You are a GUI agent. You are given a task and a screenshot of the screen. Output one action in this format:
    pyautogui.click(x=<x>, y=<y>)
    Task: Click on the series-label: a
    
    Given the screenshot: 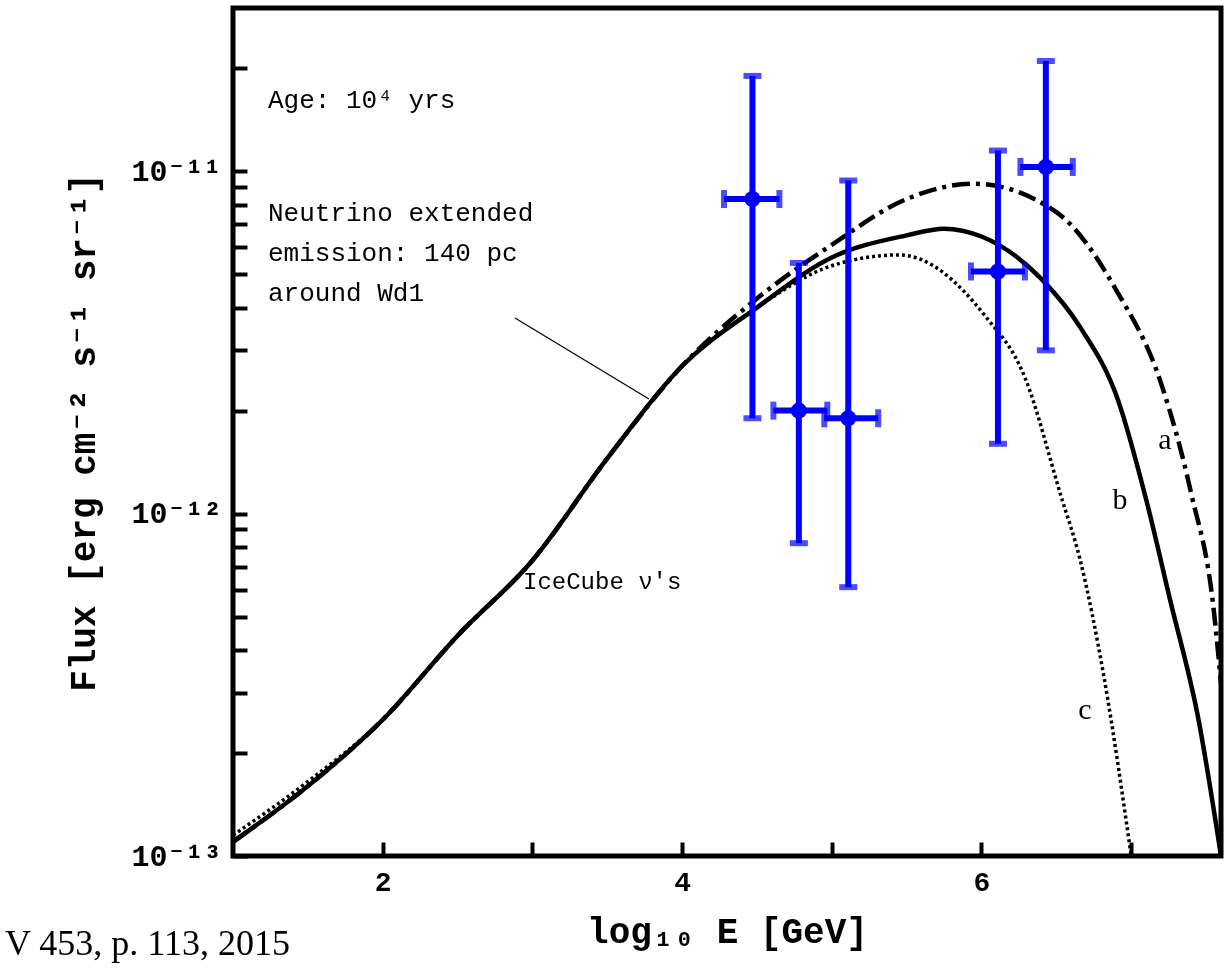 What is the action you would take?
    pyautogui.click(x=1165, y=438)
    